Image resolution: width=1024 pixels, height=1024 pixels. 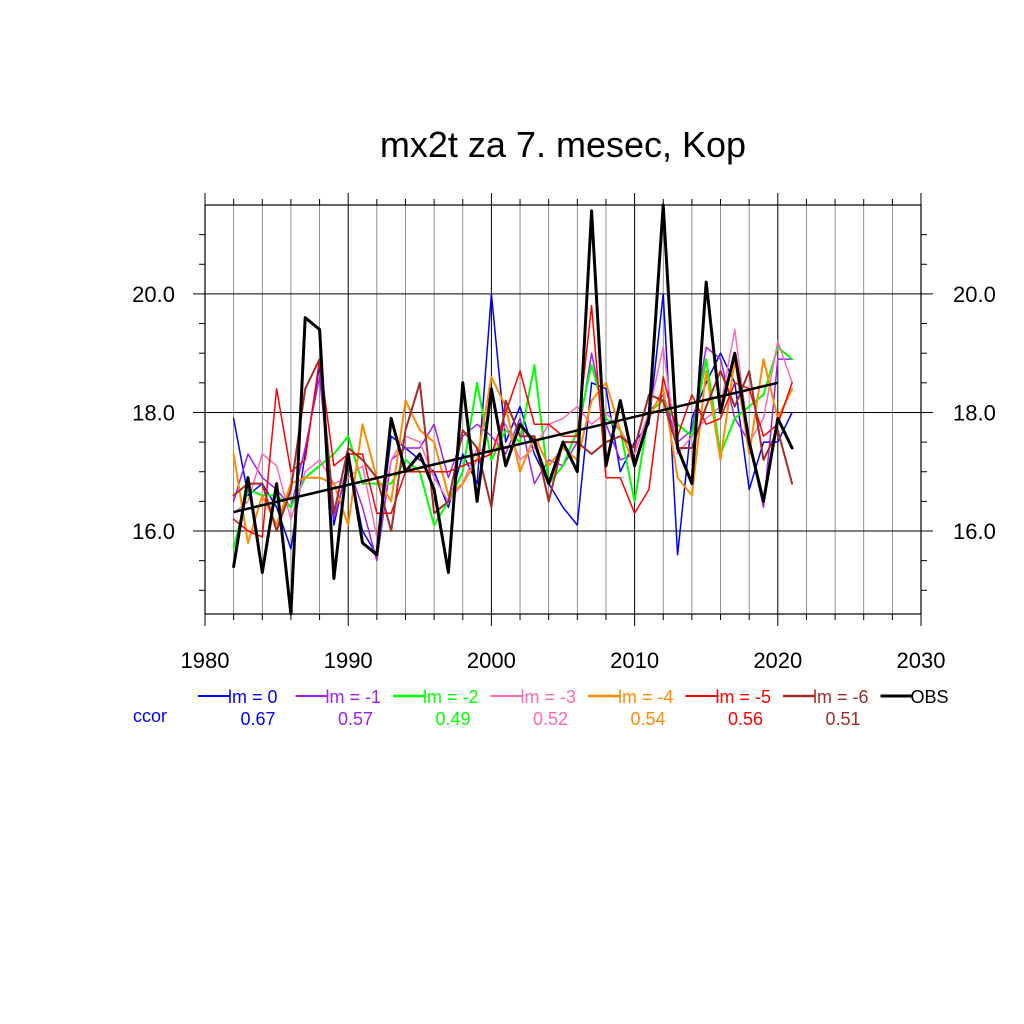 I want to click on ccor-value-1: 0.57, so click(x=355, y=719).